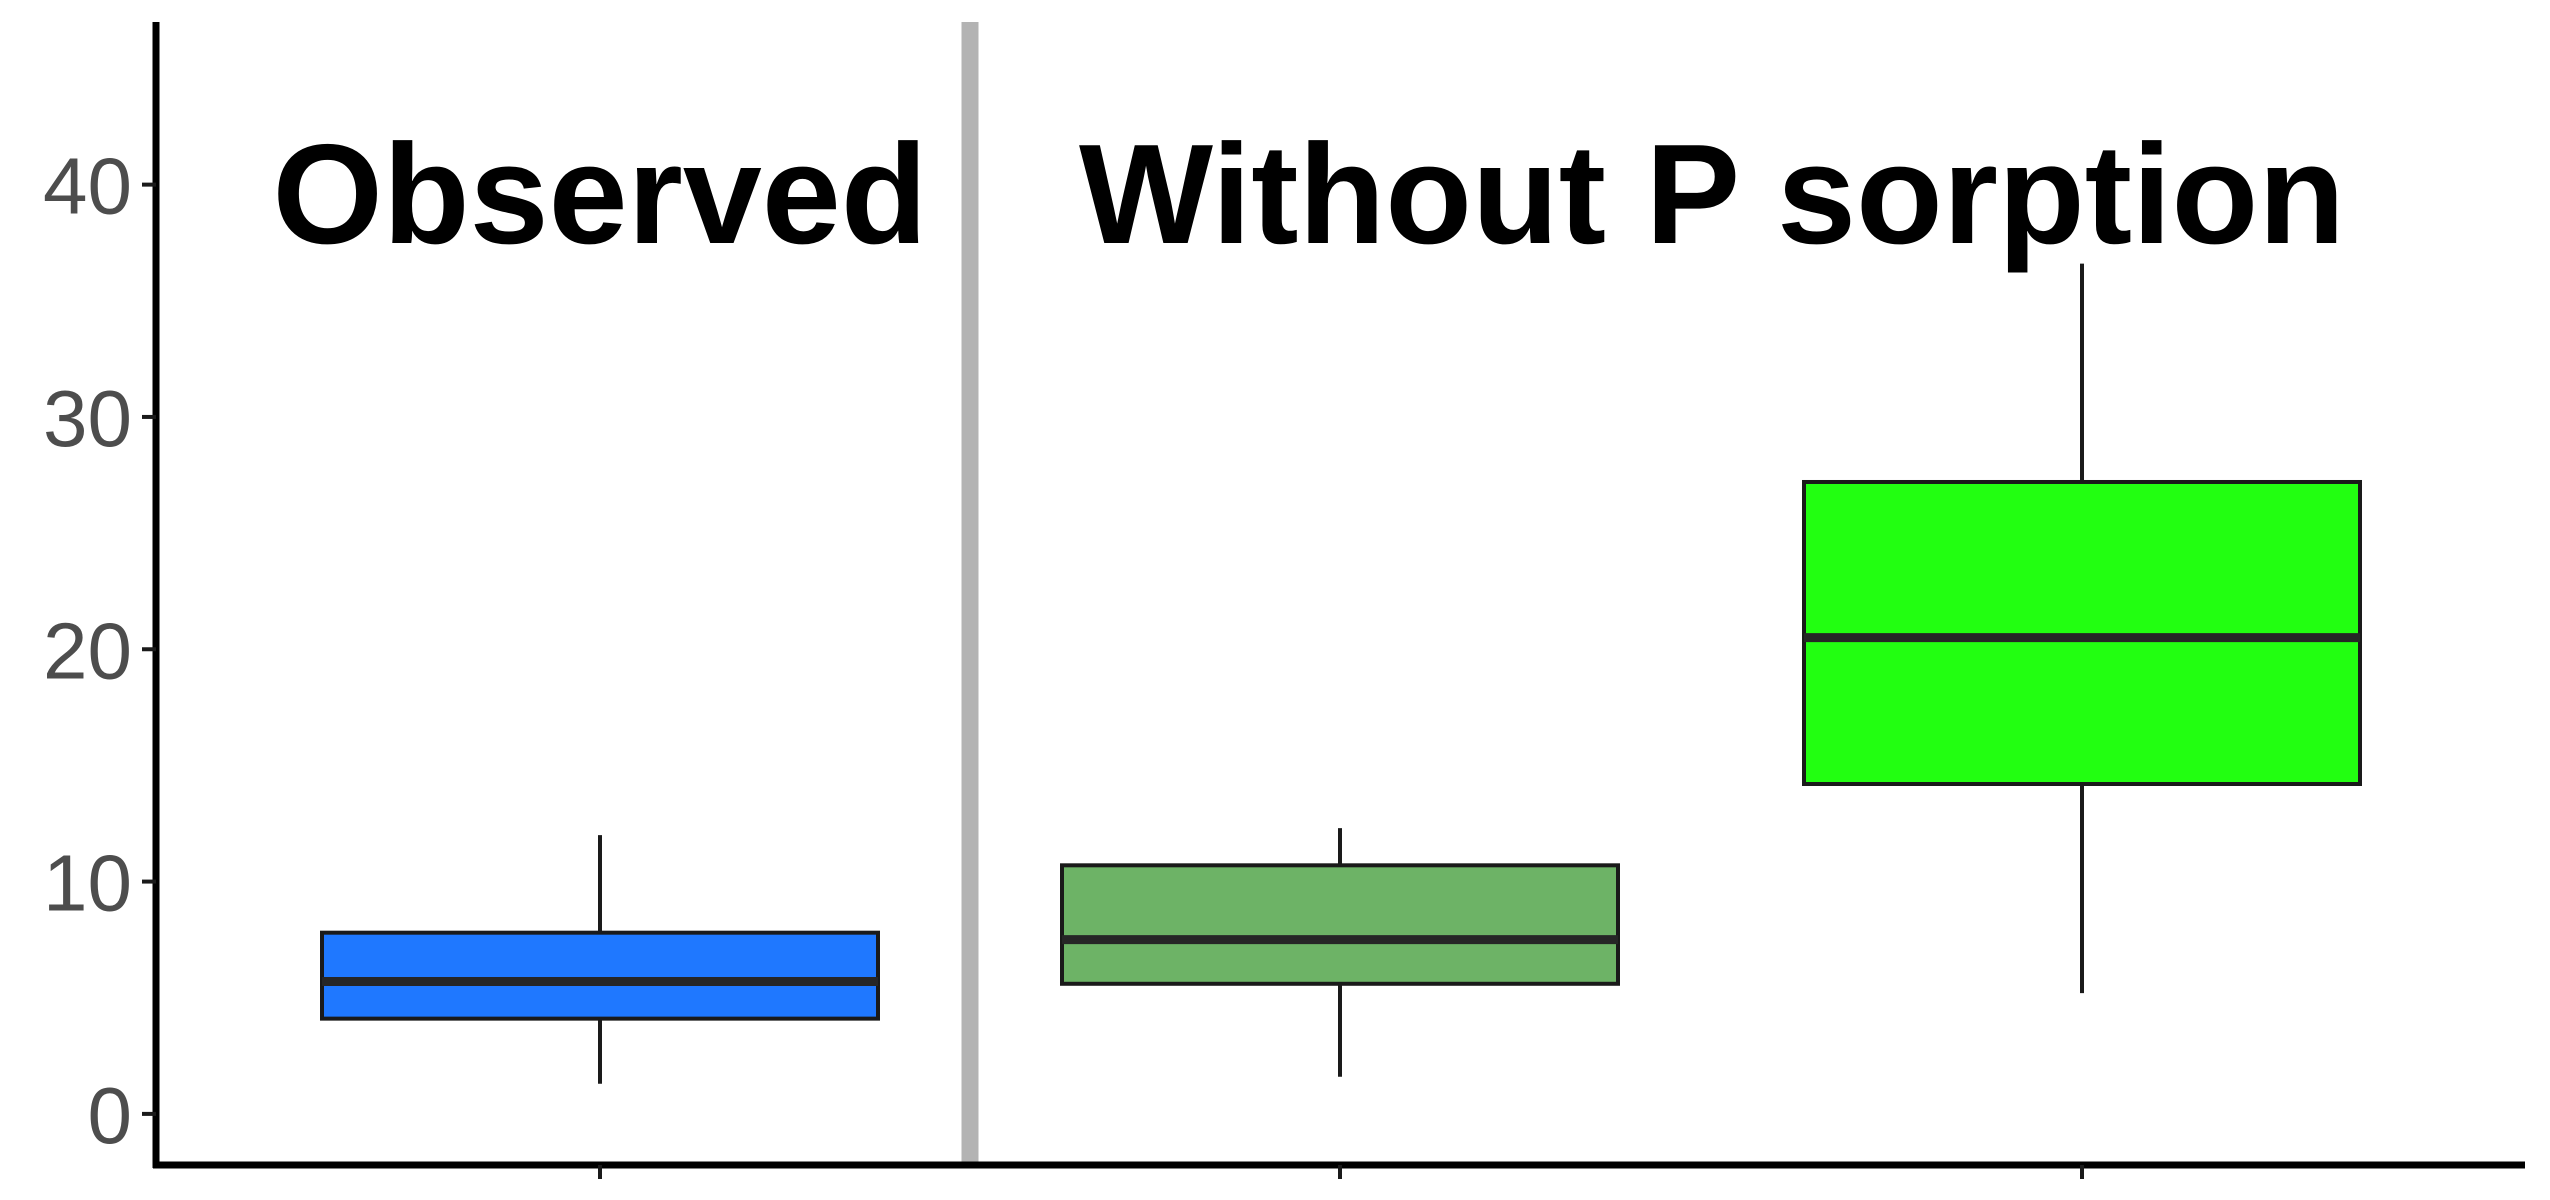  I want to click on y-tick-label: 40, so click(87, 186).